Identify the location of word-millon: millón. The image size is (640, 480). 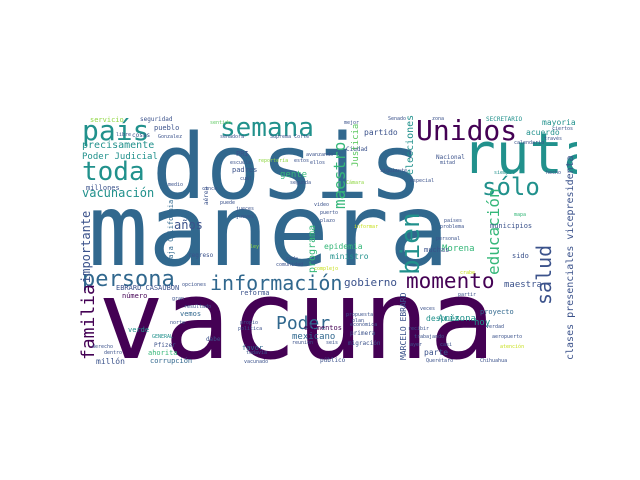
(110, 361).